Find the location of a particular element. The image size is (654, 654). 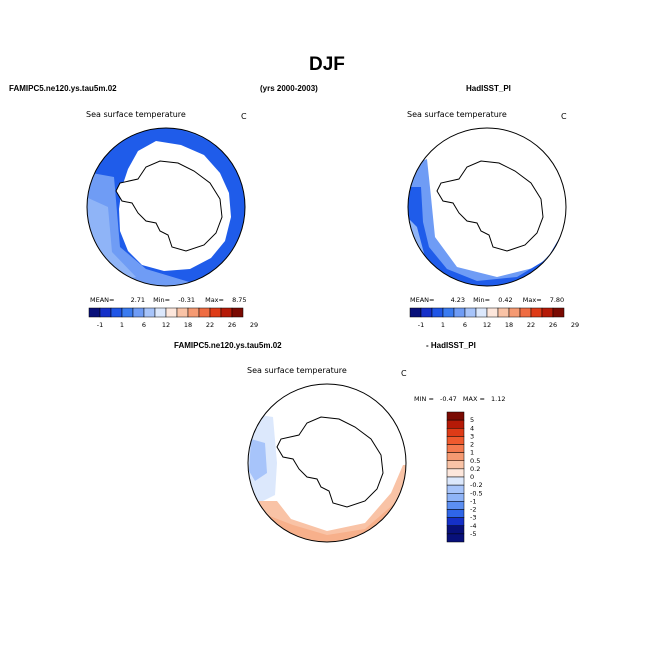

panel3-map is located at coordinates (327, 463).